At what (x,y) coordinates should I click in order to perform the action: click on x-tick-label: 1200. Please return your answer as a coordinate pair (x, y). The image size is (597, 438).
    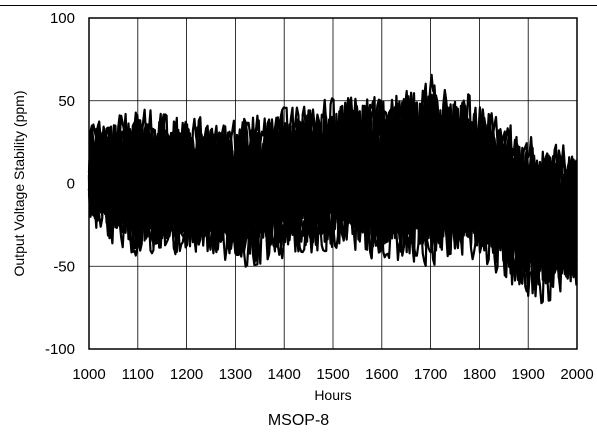
    Looking at the image, I should click on (186, 374).